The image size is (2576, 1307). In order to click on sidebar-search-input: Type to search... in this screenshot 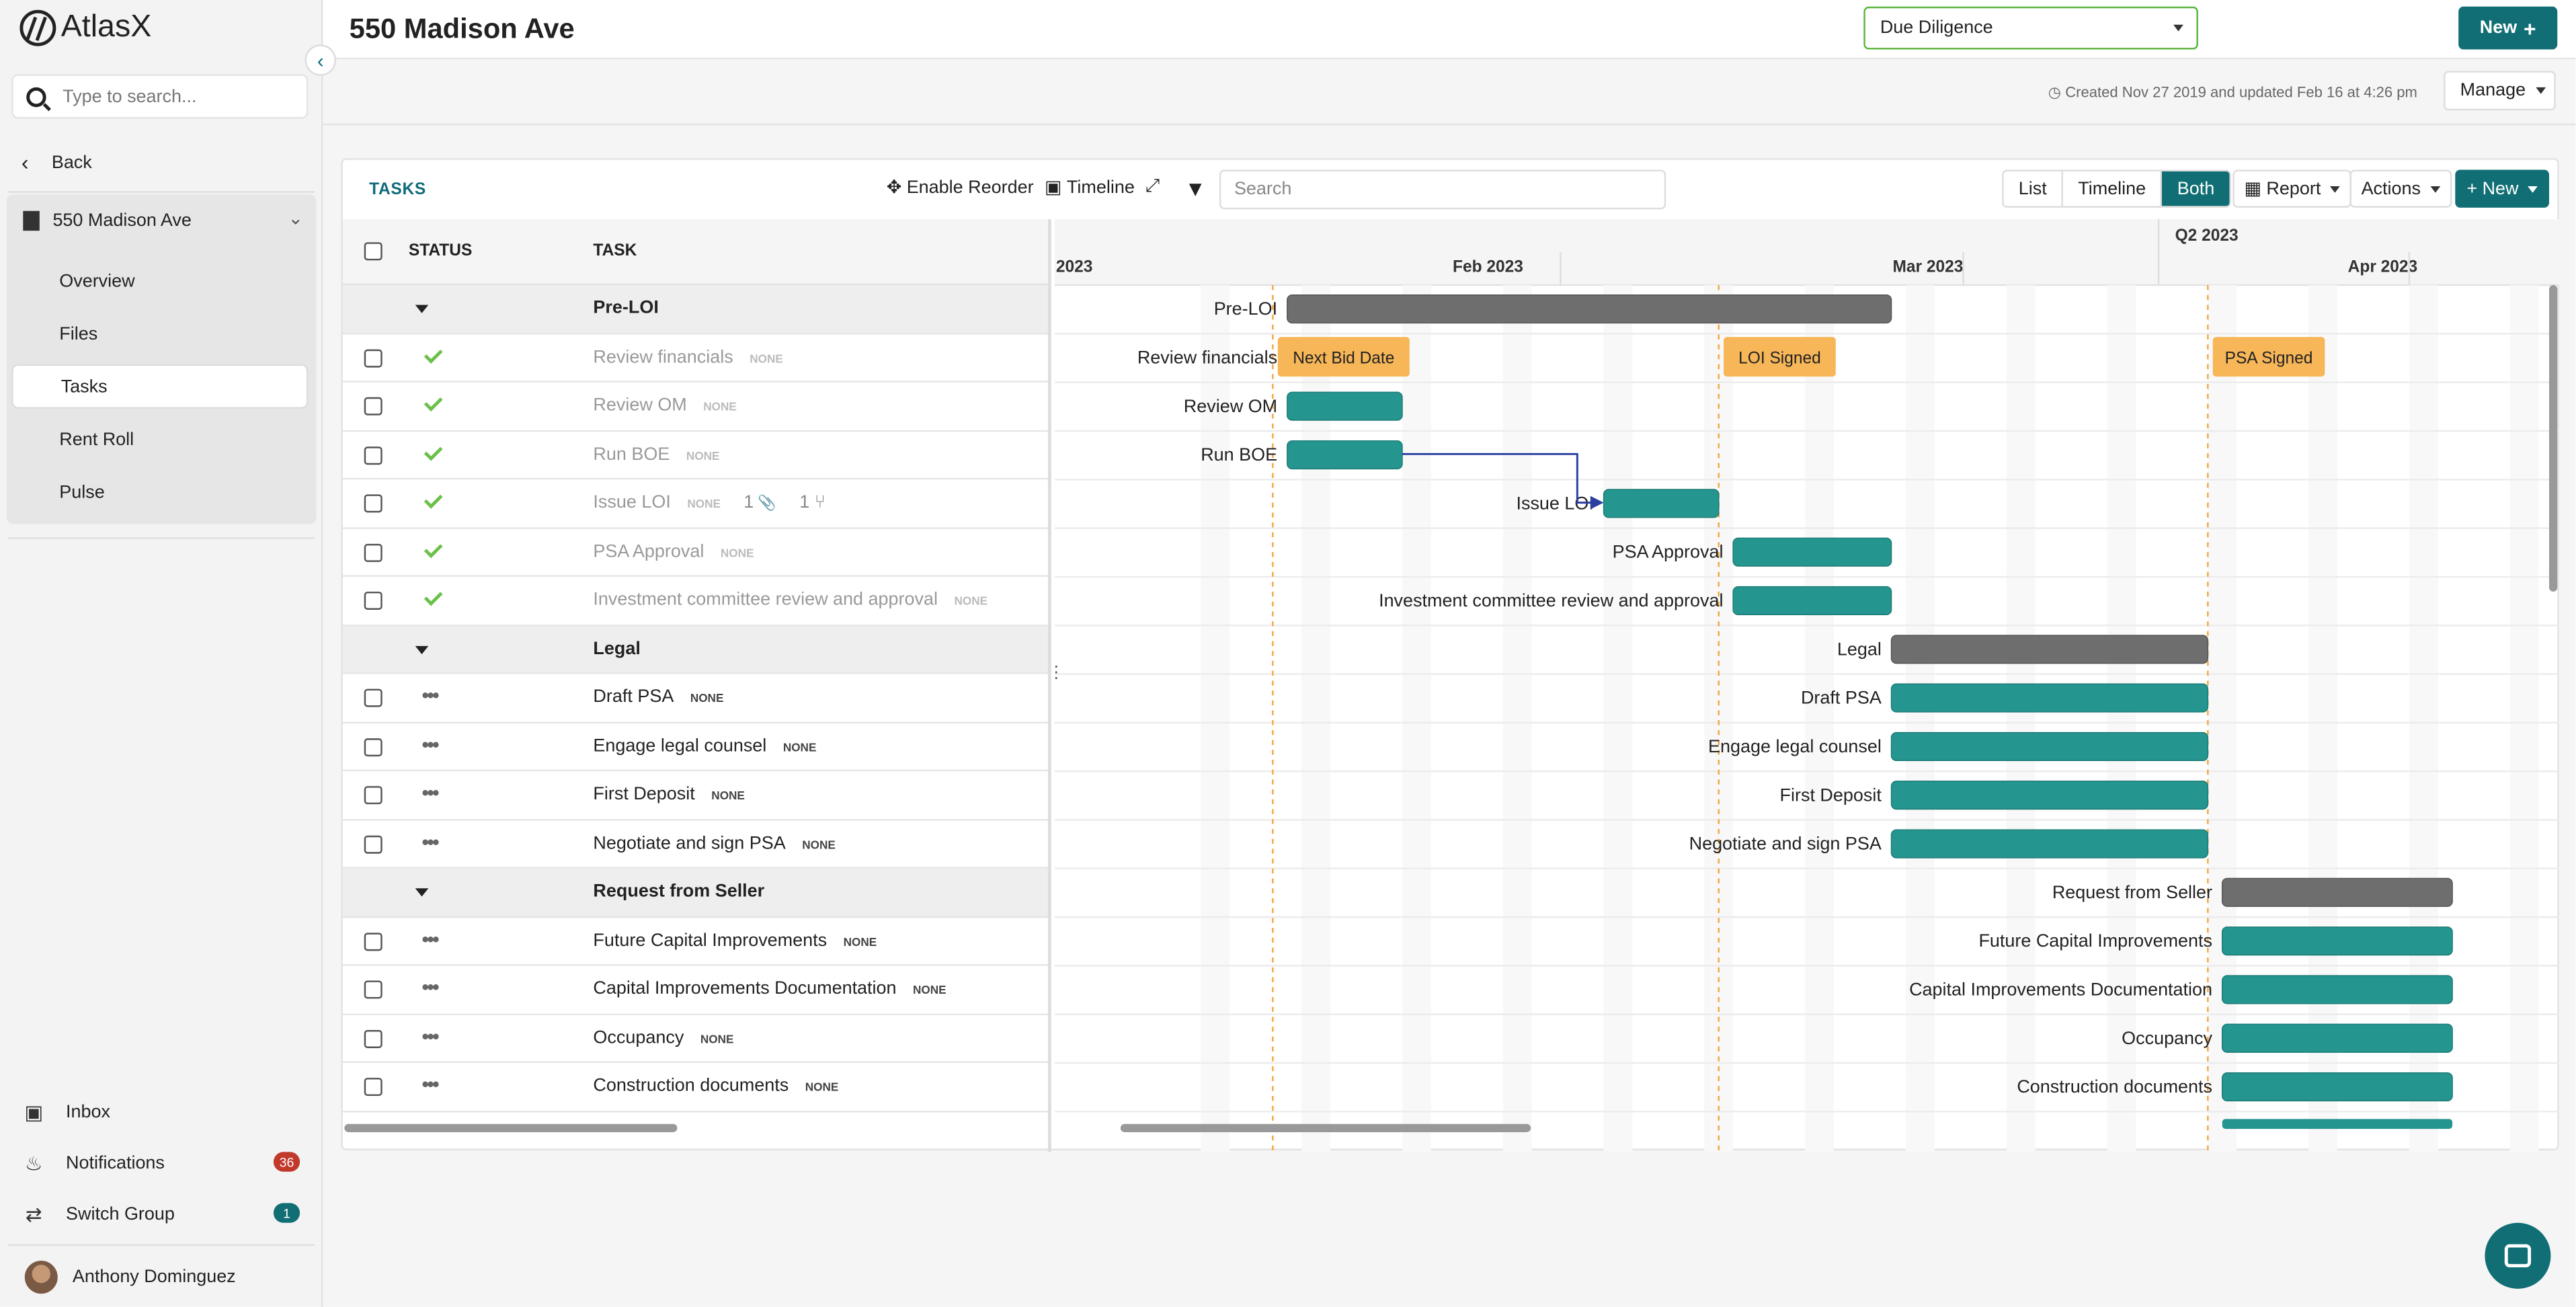, I will do `click(160, 96)`.